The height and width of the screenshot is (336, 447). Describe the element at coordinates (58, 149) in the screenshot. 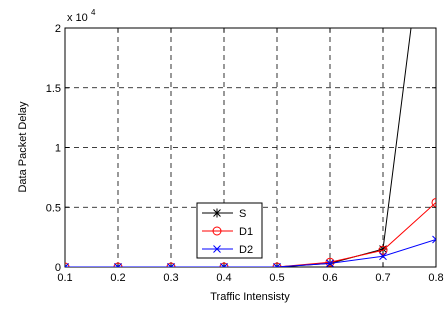

I see `y-tick-label: 1` at that location.